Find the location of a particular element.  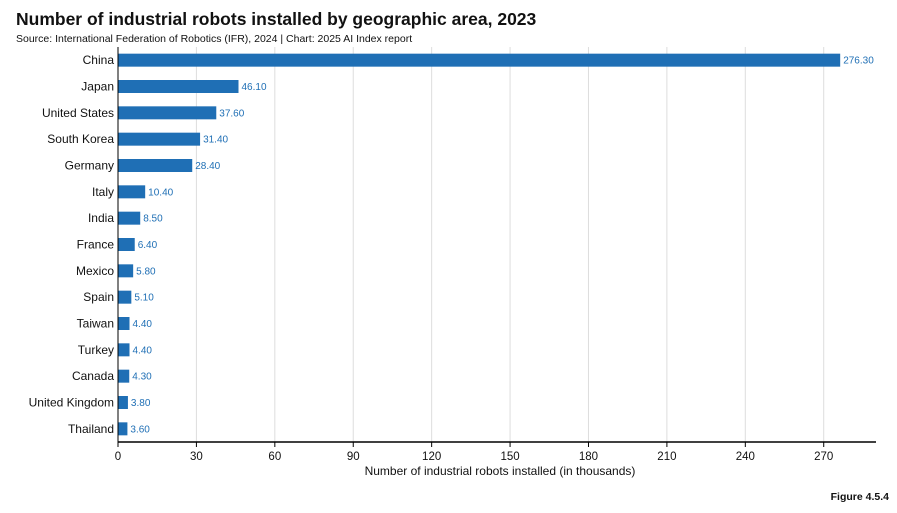

category-label: Thailand is located at coordinates (91, 429).